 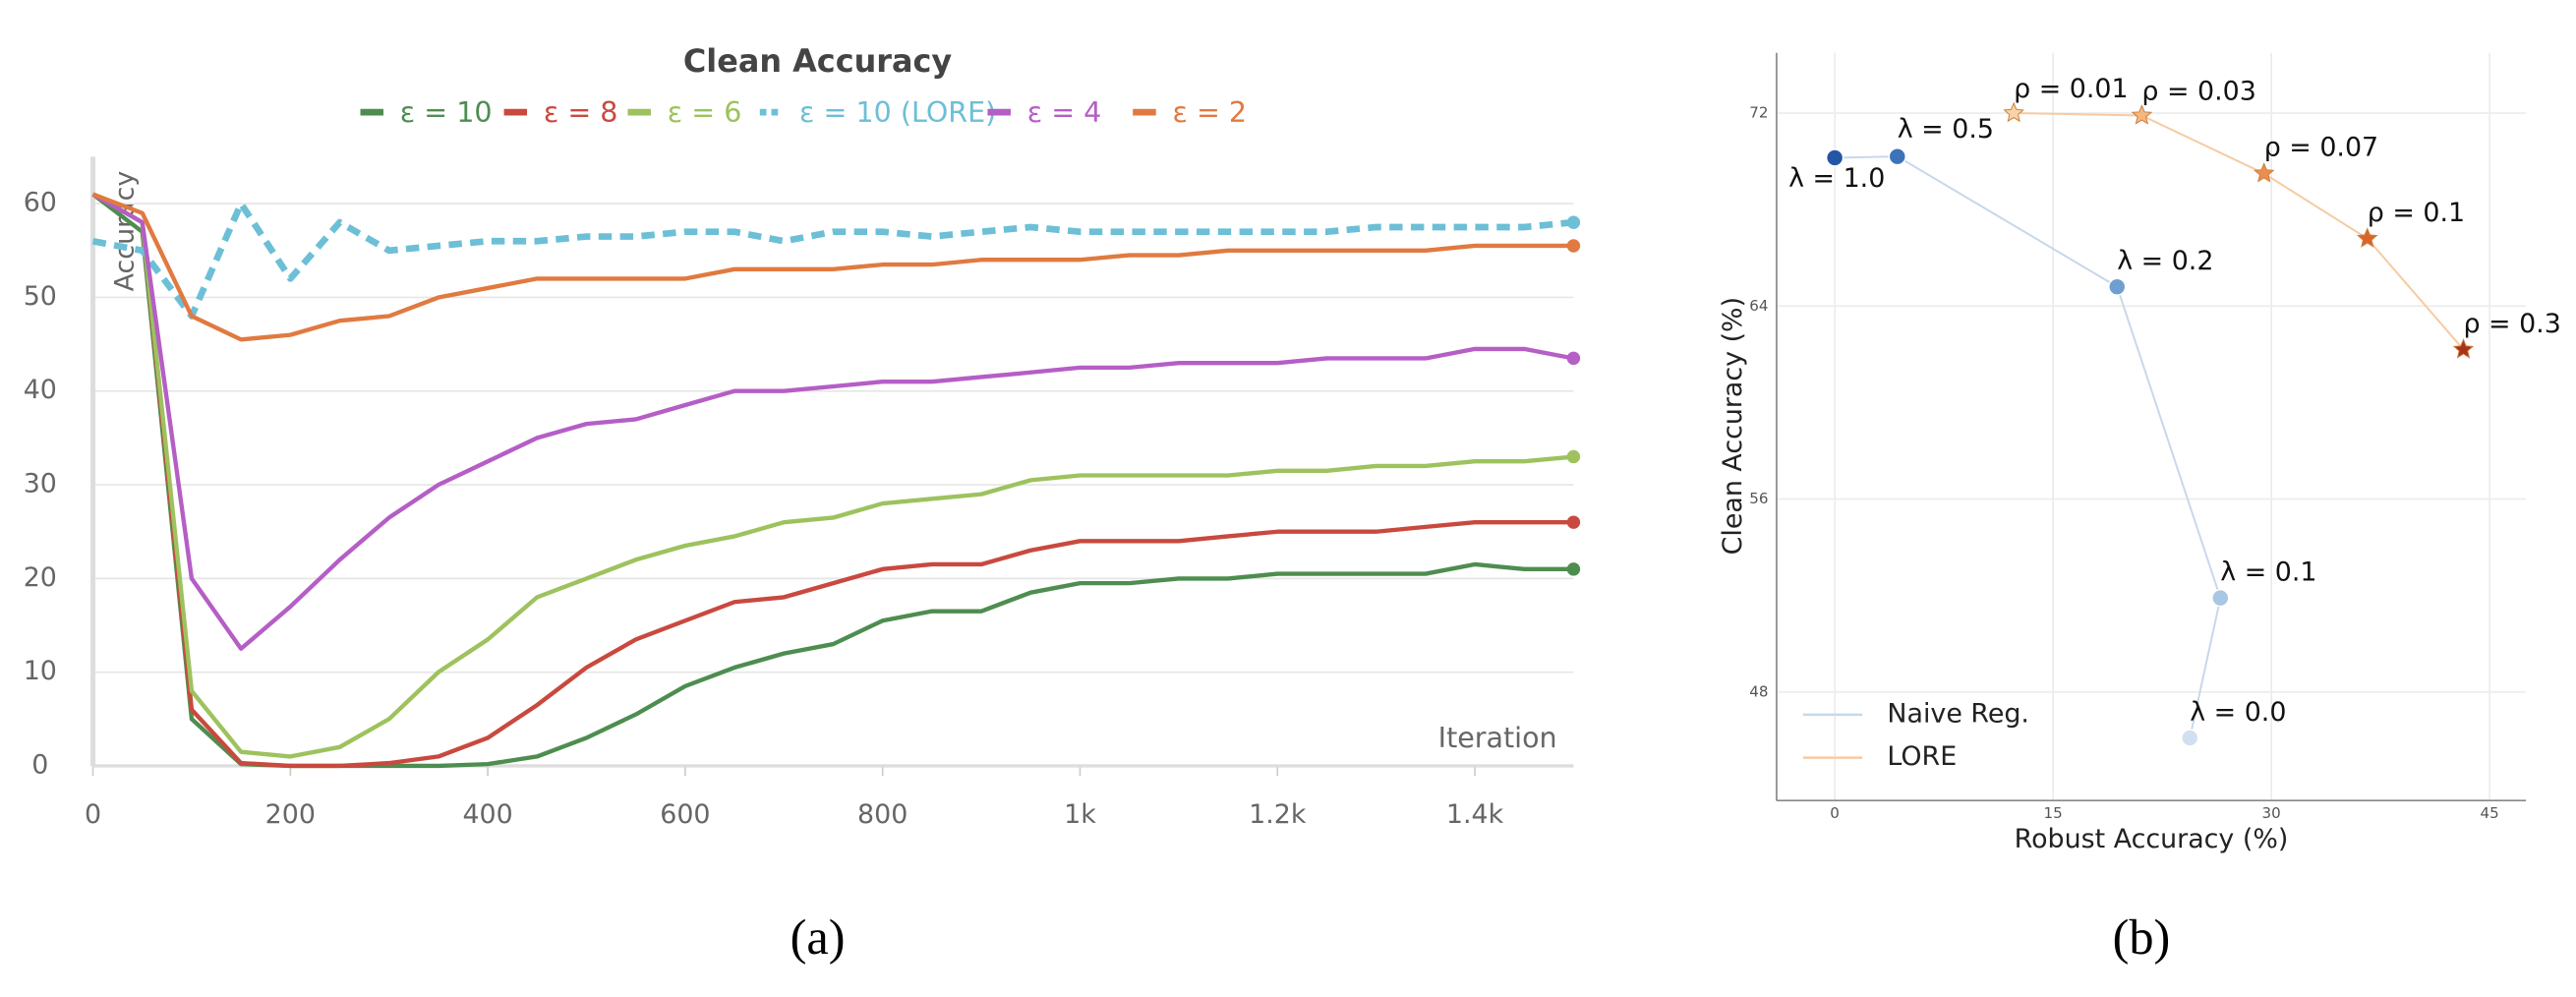 I want to click on caption: (b), so click(x=2142, y=937).